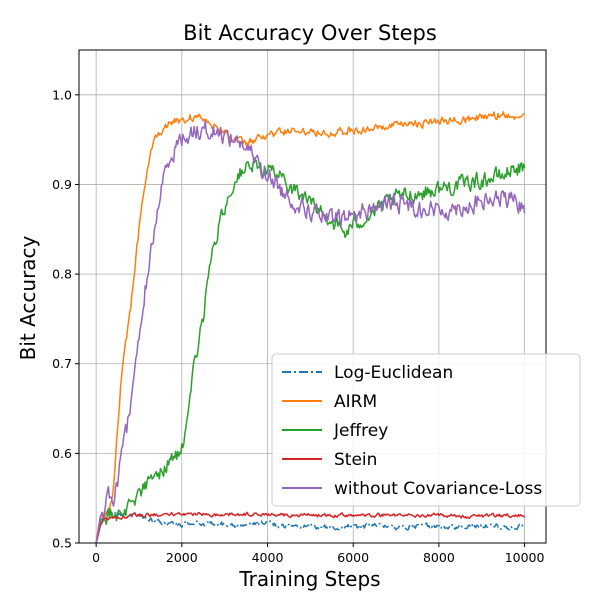 This screenshot has width=610, height=615. I want to click on x-tick-label: 6000, so click(353, 557).